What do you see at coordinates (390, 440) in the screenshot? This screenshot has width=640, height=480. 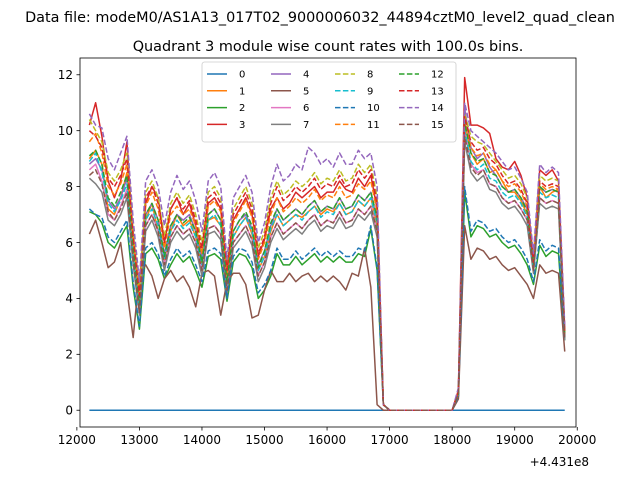 I see `x-tick-label: 17000` at bounding box center [390, 440].